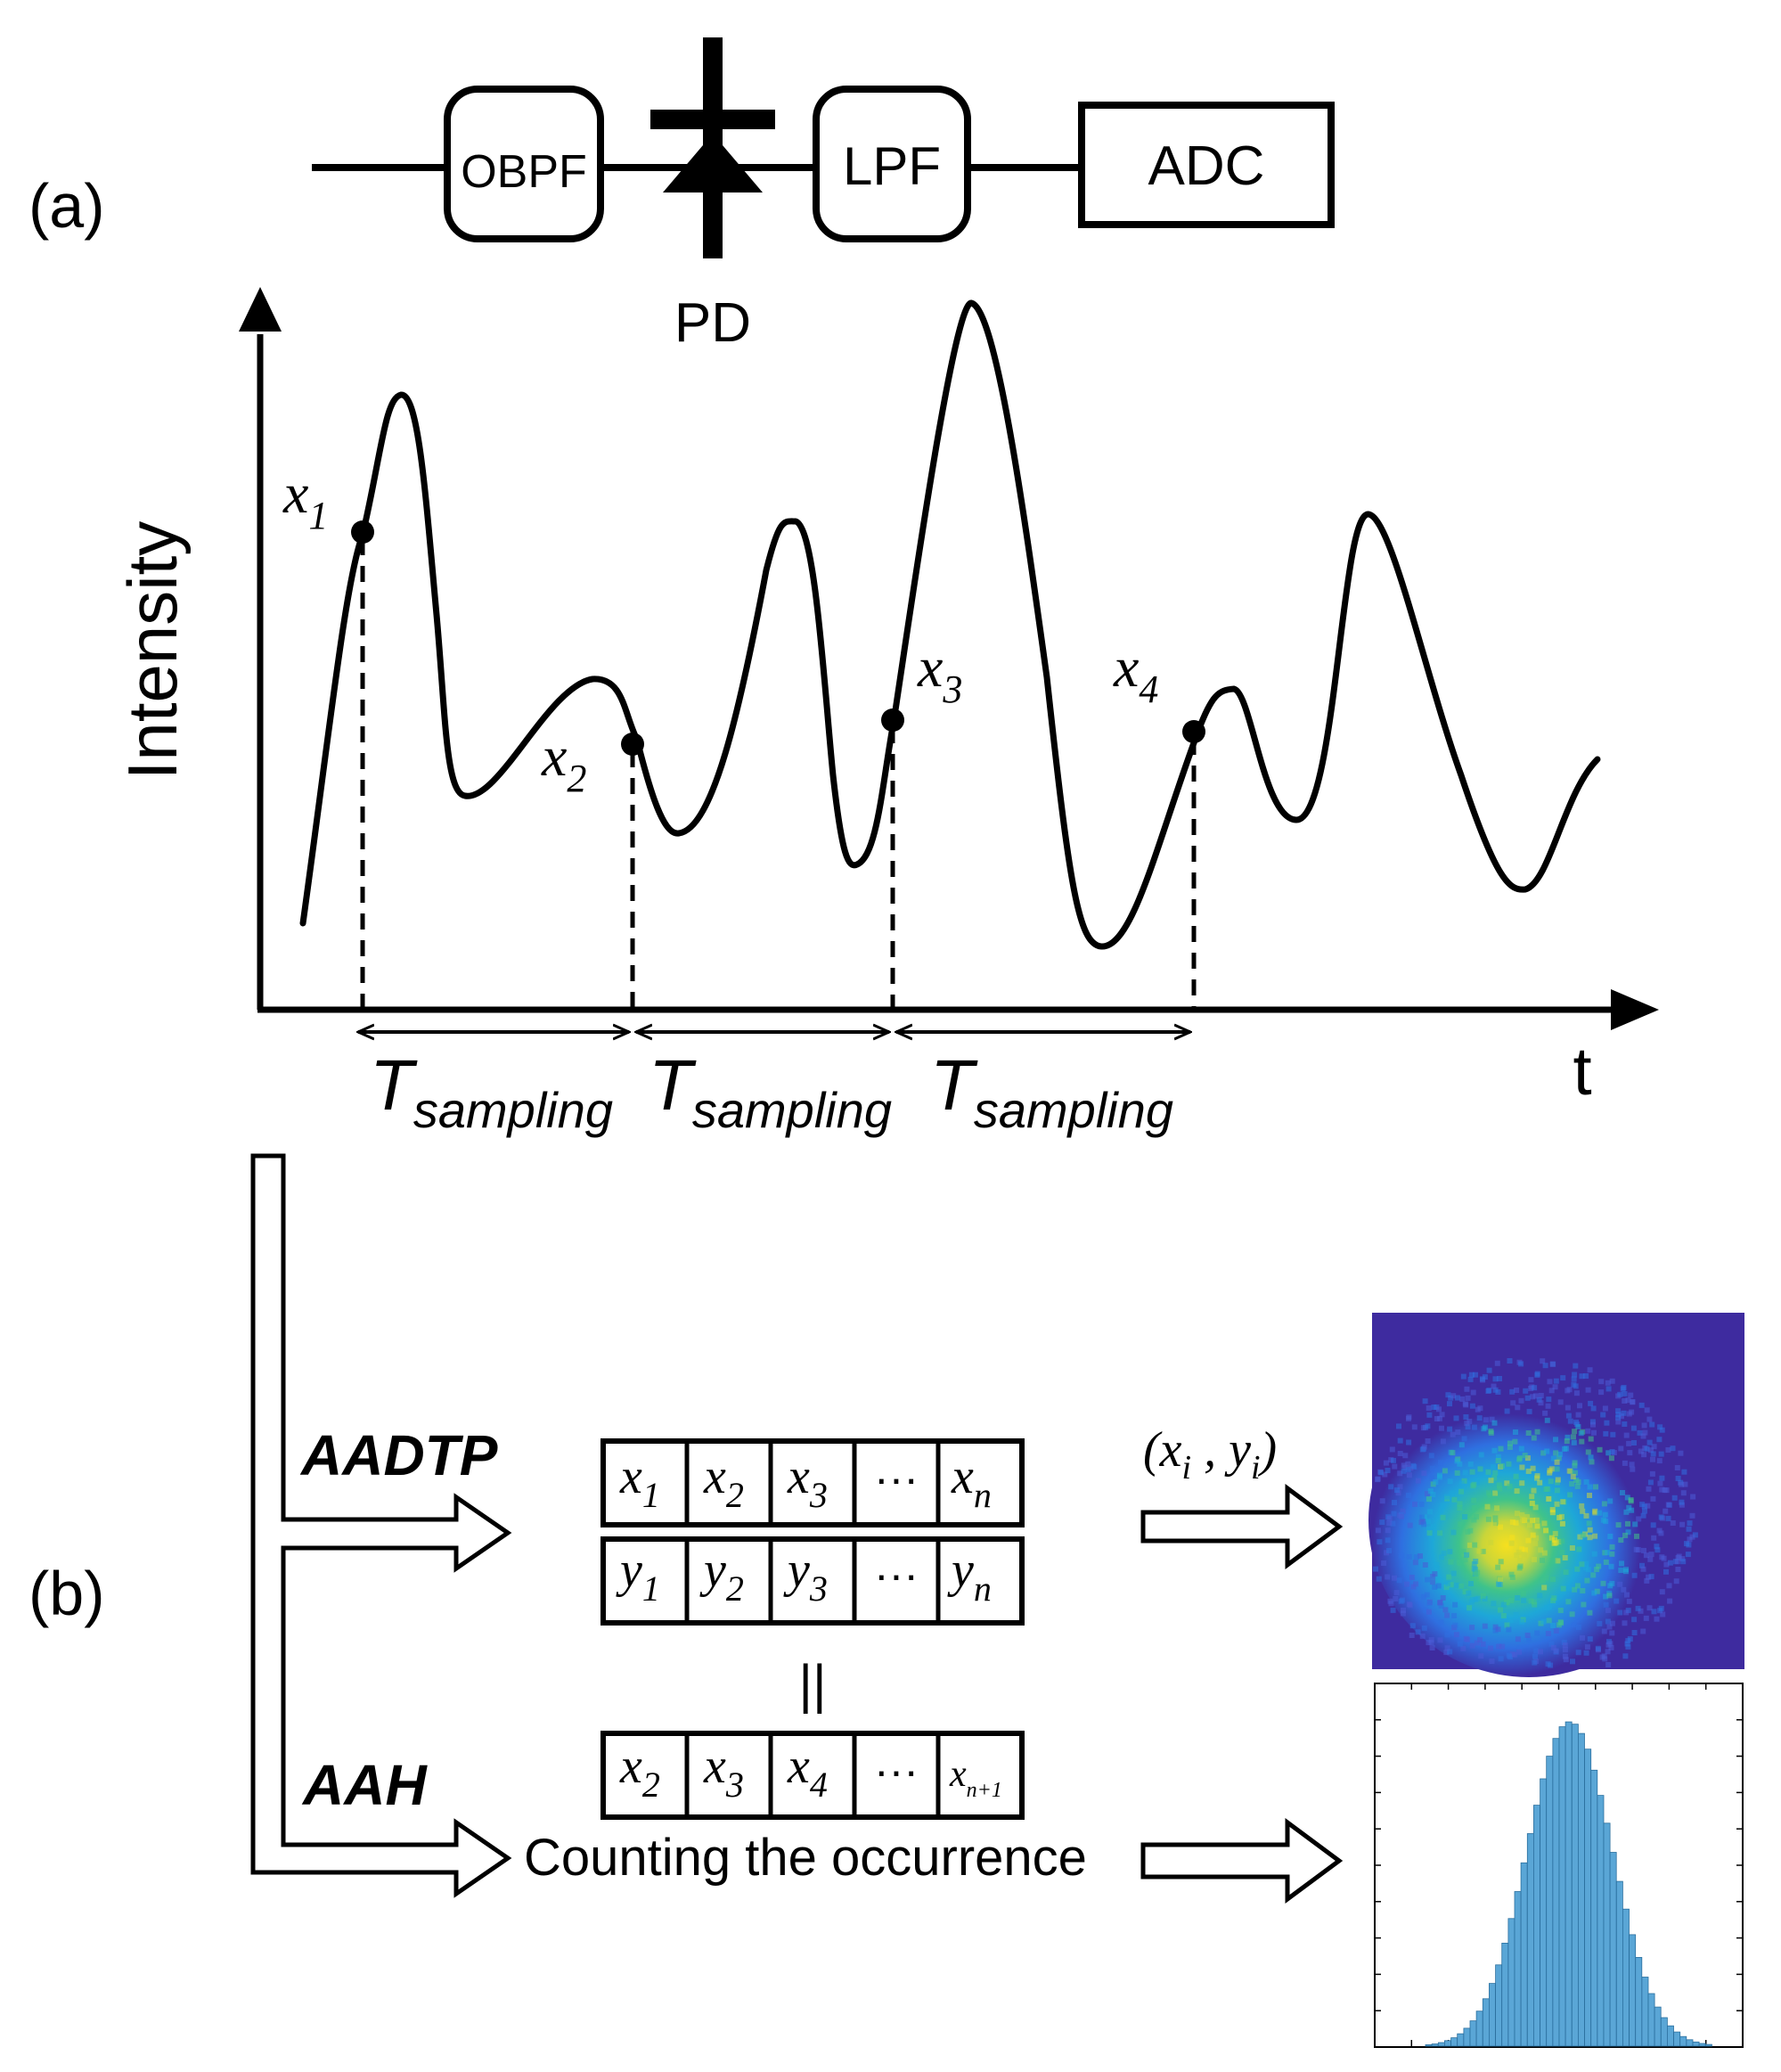 The image size is (1781, 2072). I want to click on lpf-block: LPF, so click(892, 164).